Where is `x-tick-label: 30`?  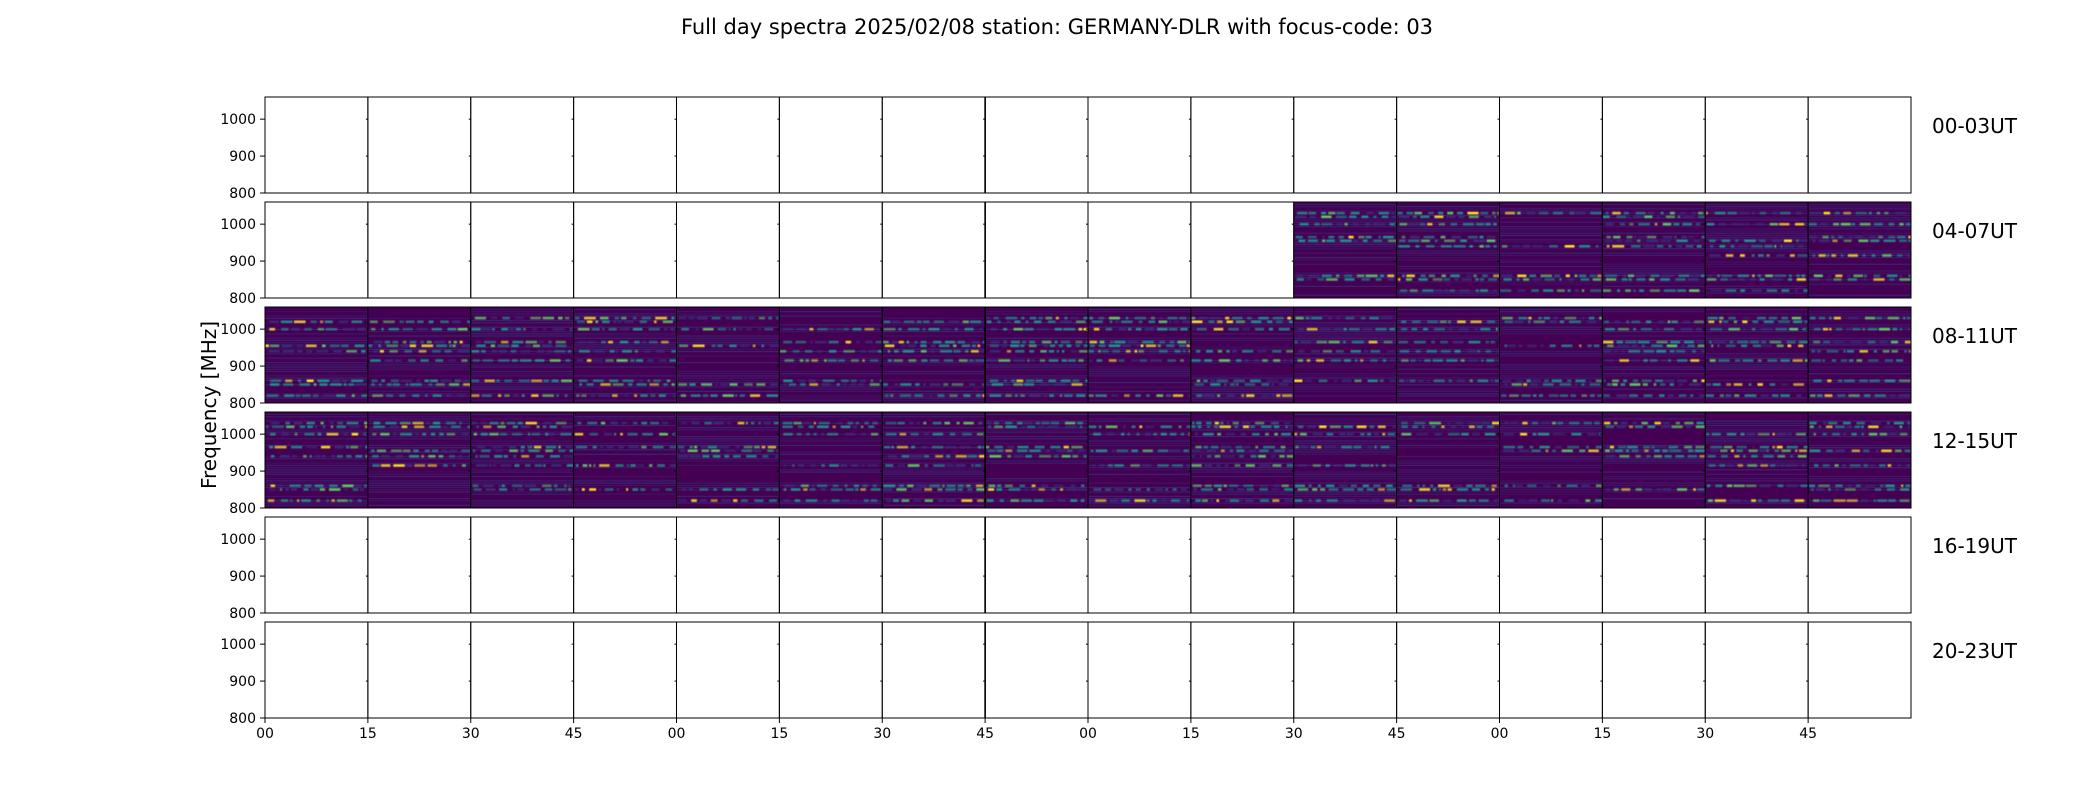 x-tick-label: 30 is located at coordinates (1294, 734).